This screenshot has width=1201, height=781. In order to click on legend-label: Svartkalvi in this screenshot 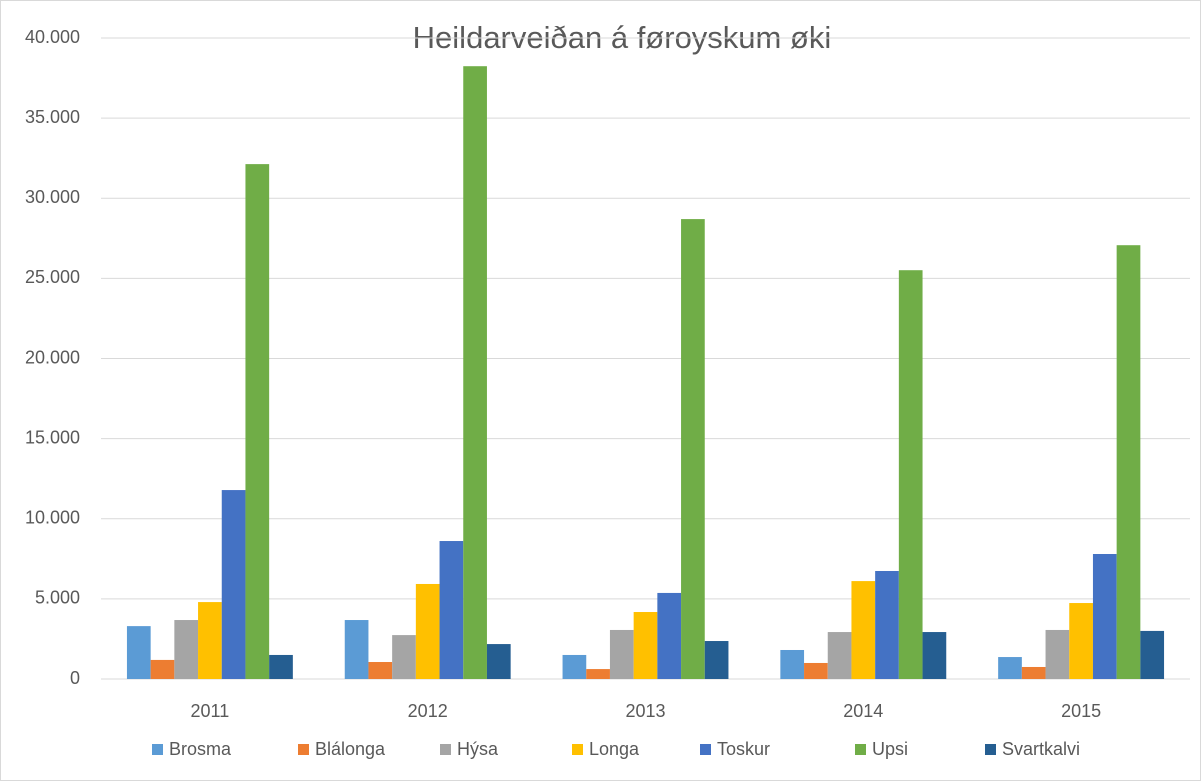, I will do `click(1041, 749)`.